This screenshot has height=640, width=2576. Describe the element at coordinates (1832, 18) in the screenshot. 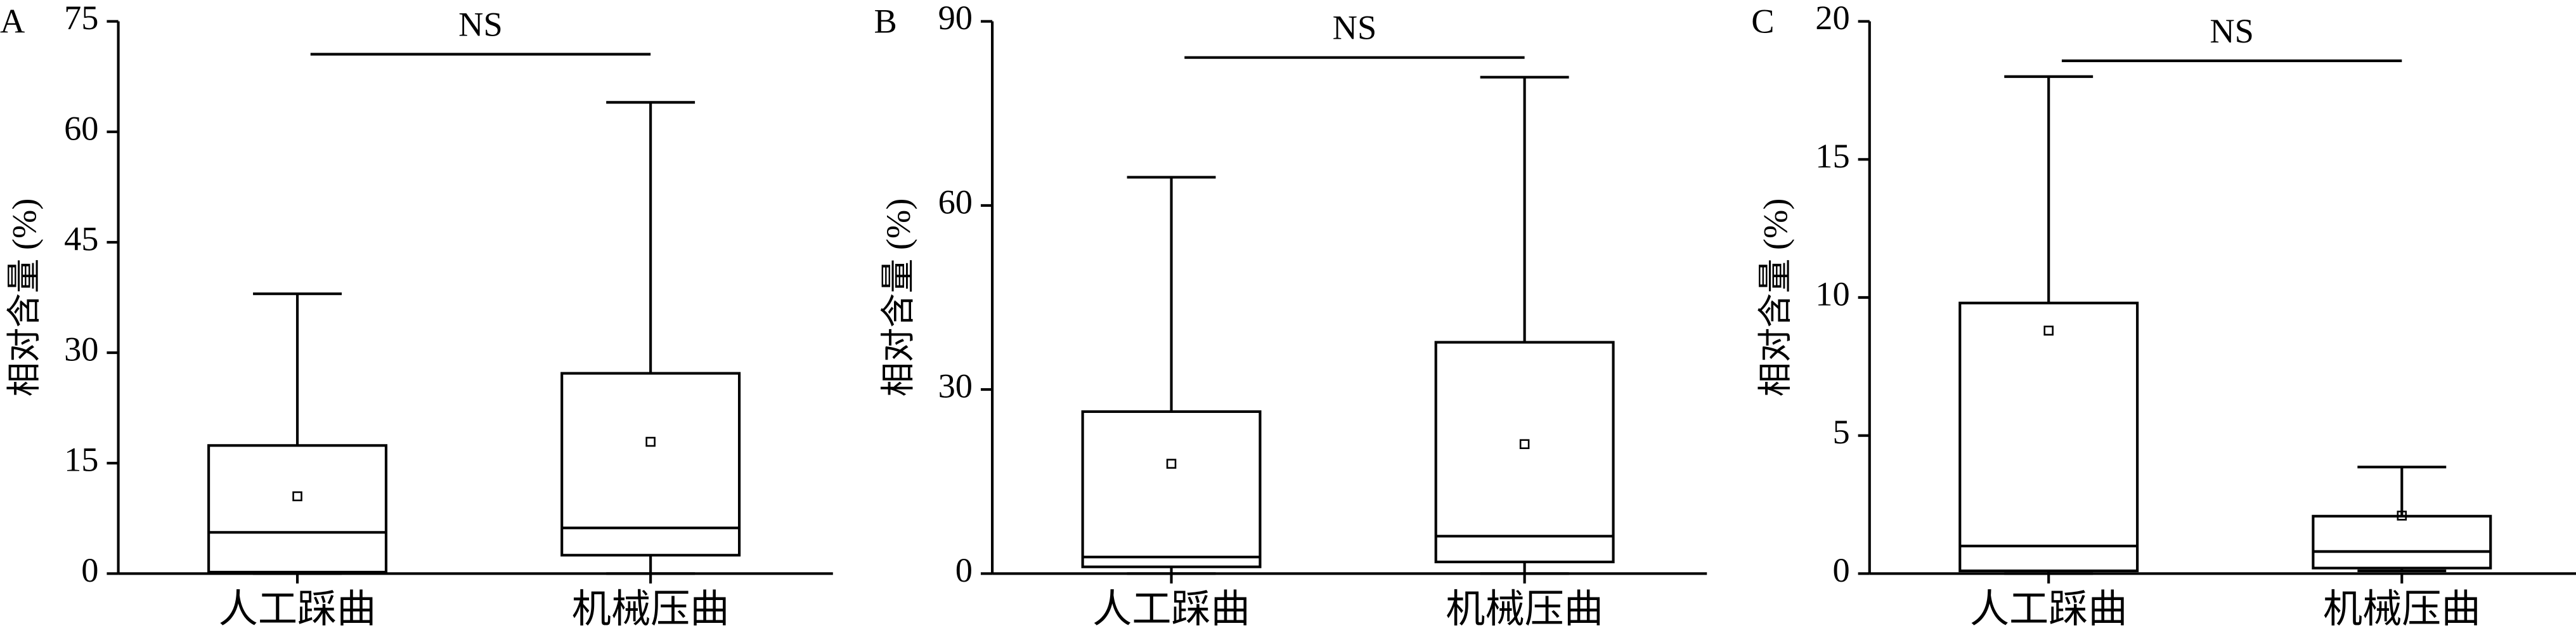

I see `y-tick-label: 20` at that location.